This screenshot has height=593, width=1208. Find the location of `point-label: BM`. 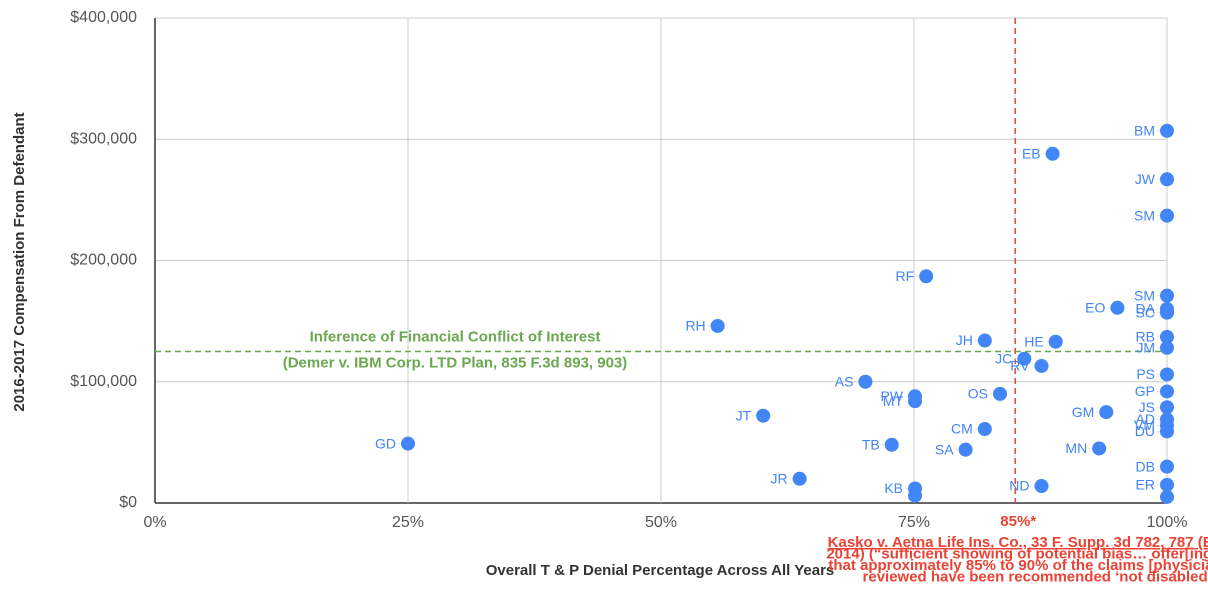

point-label: BM is located at coordinates (1144, 130).